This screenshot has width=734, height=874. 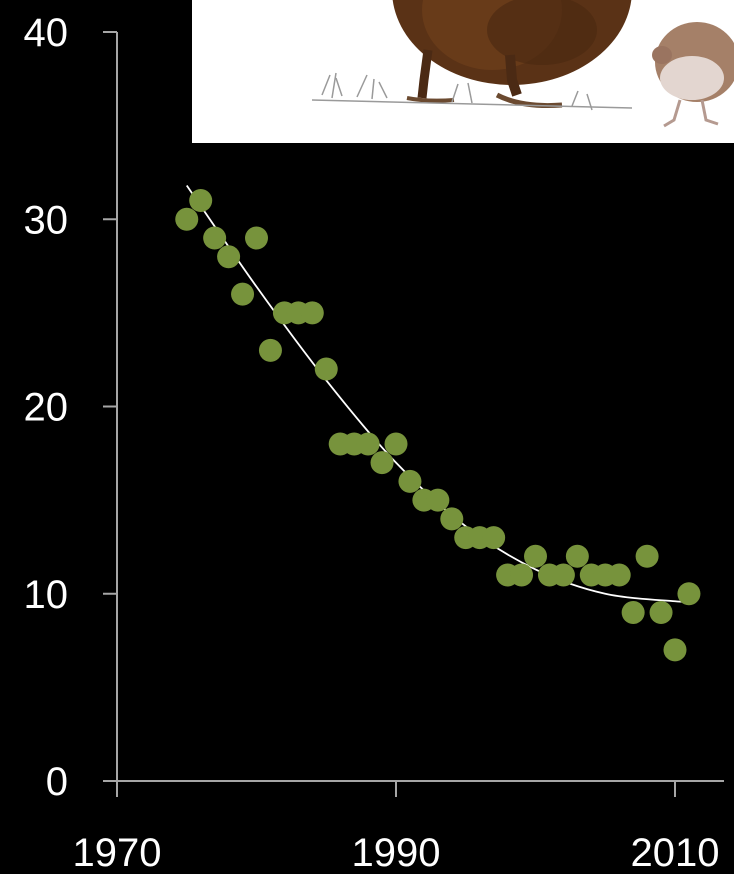 I want to click on bird-illustration-inset, so click(x=463, y=71).